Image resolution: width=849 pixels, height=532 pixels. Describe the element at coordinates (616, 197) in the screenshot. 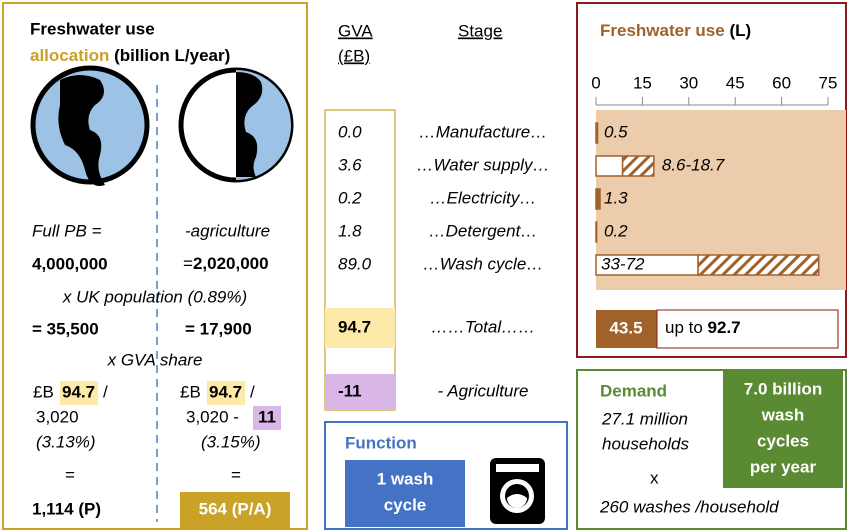

I see `bar-label: 1.3` at that location.